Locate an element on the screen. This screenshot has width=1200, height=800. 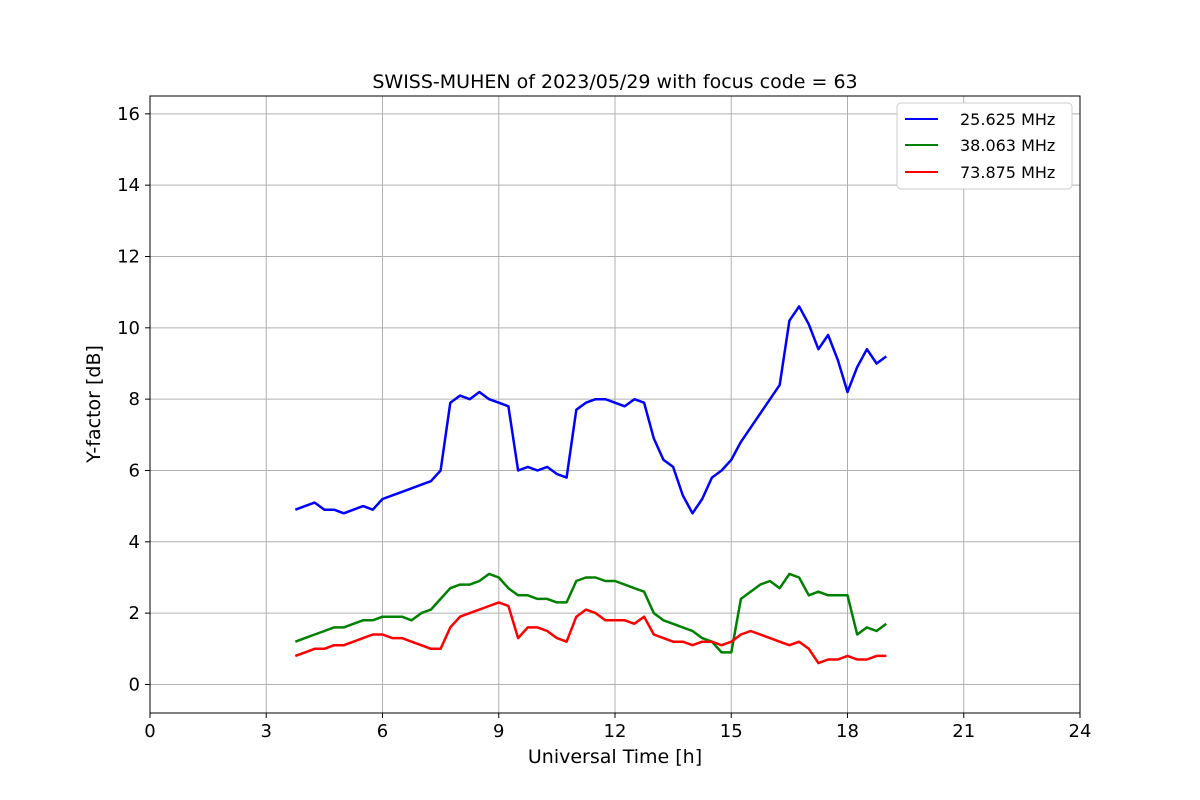
x-tick-label: 9 is located at coordinates (498, 731).